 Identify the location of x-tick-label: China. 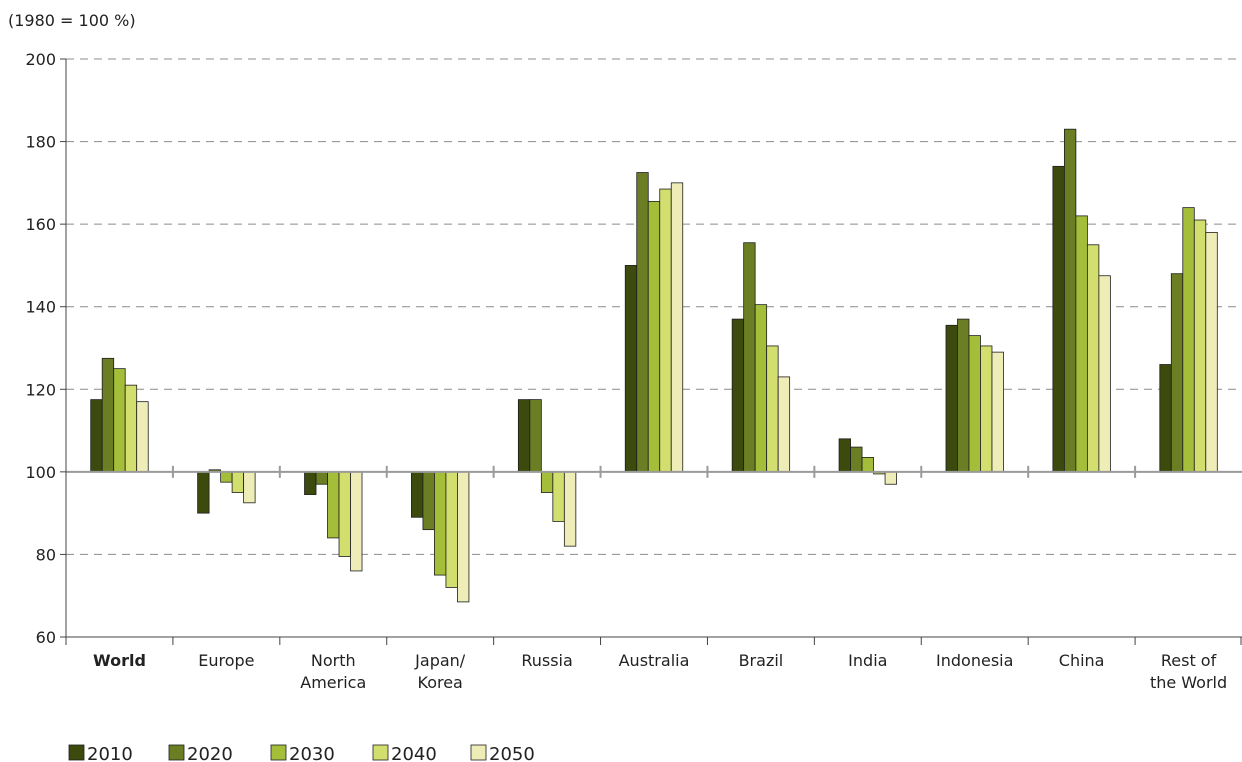
(1082, 660).